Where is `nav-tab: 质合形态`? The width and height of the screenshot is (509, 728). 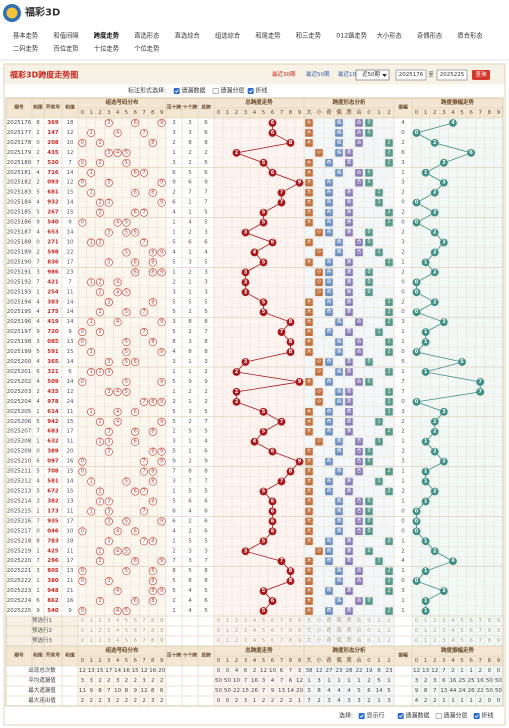
nav-tab: 质合形态 is located at coordinates (470, 35).